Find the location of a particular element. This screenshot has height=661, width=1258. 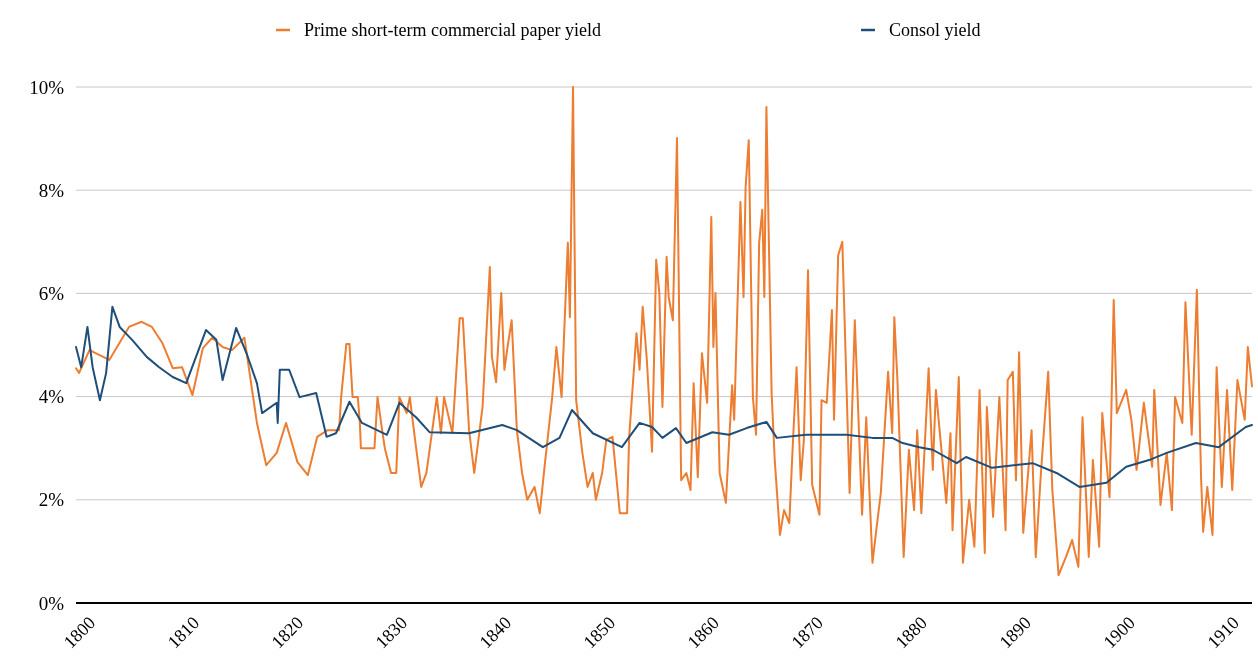

y-tick-label: 10% is located at coordinates (47, 87).